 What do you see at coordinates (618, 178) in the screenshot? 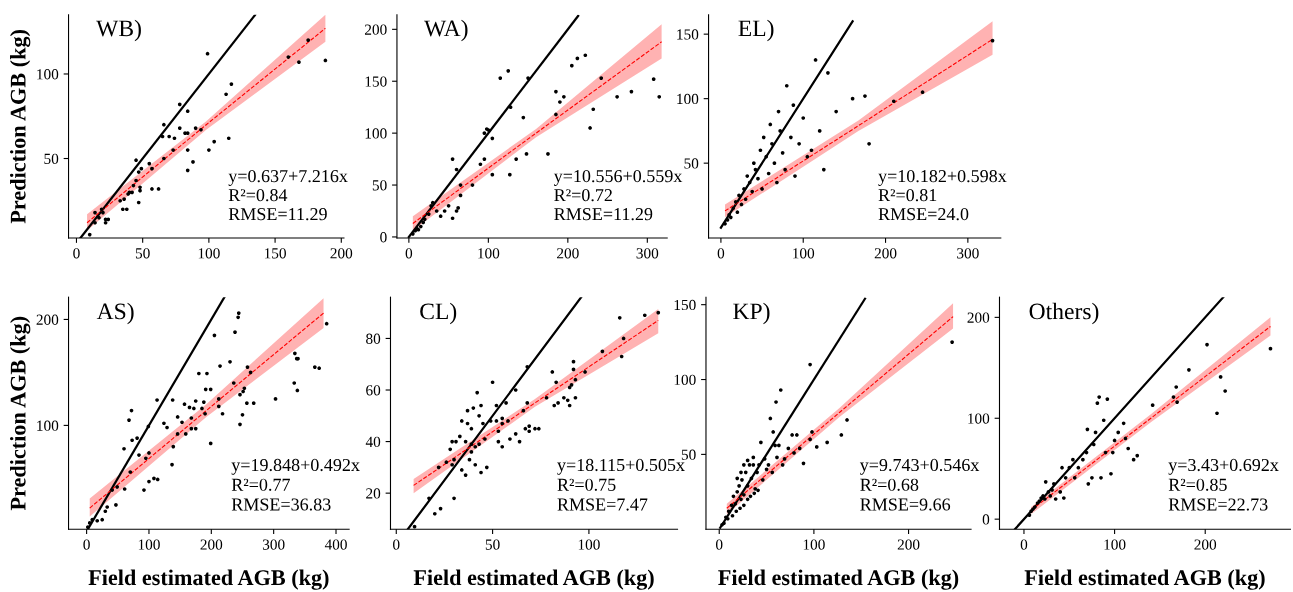
I see `annotation: y=10.556+0.559x` at bounding box center [618, 178].